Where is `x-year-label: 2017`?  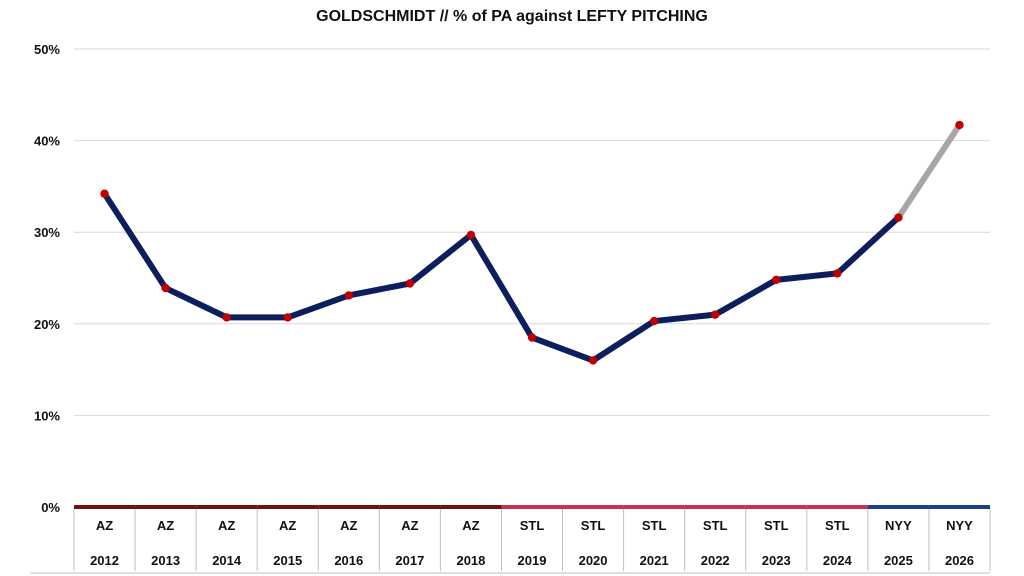
x-year-label: 2017 is located at coordinates (409, 560).